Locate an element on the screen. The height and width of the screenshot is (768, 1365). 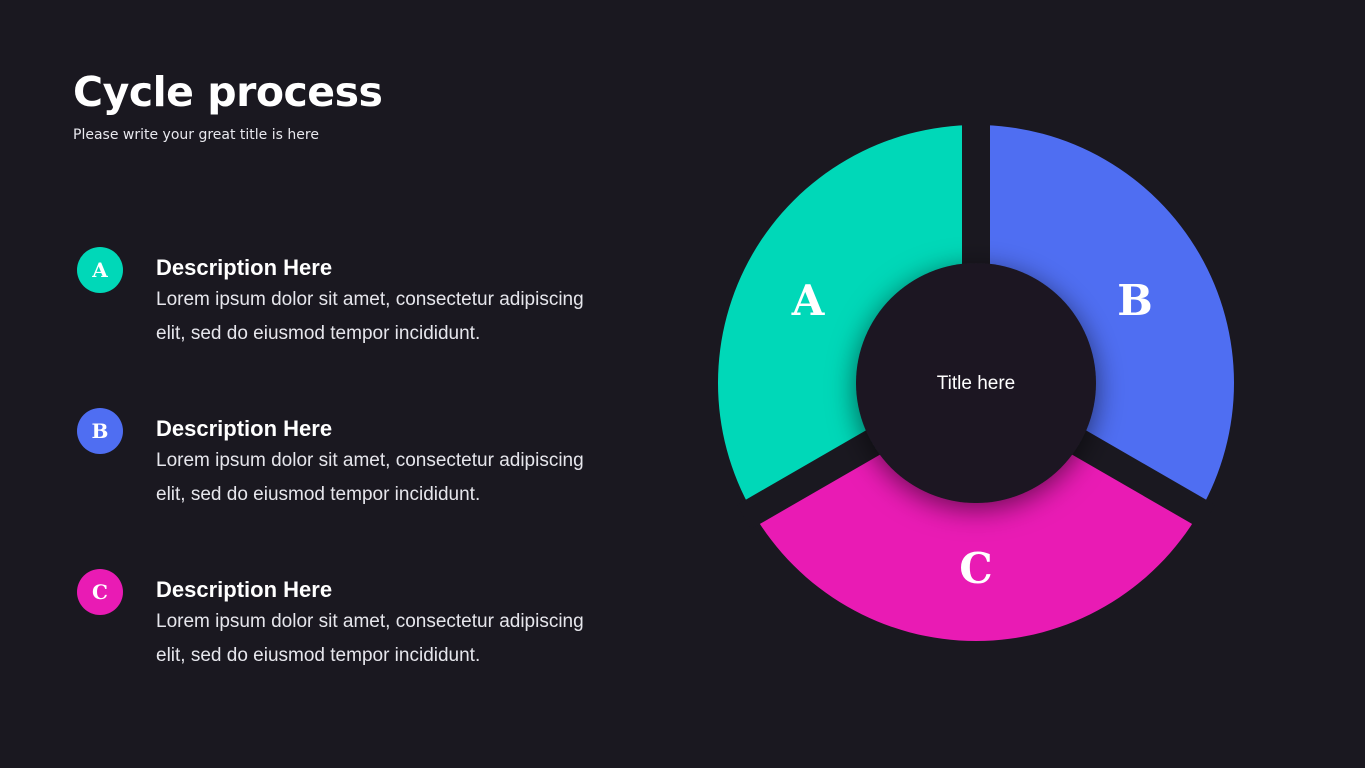
badge-c: C is located at coordinates (100, 592).